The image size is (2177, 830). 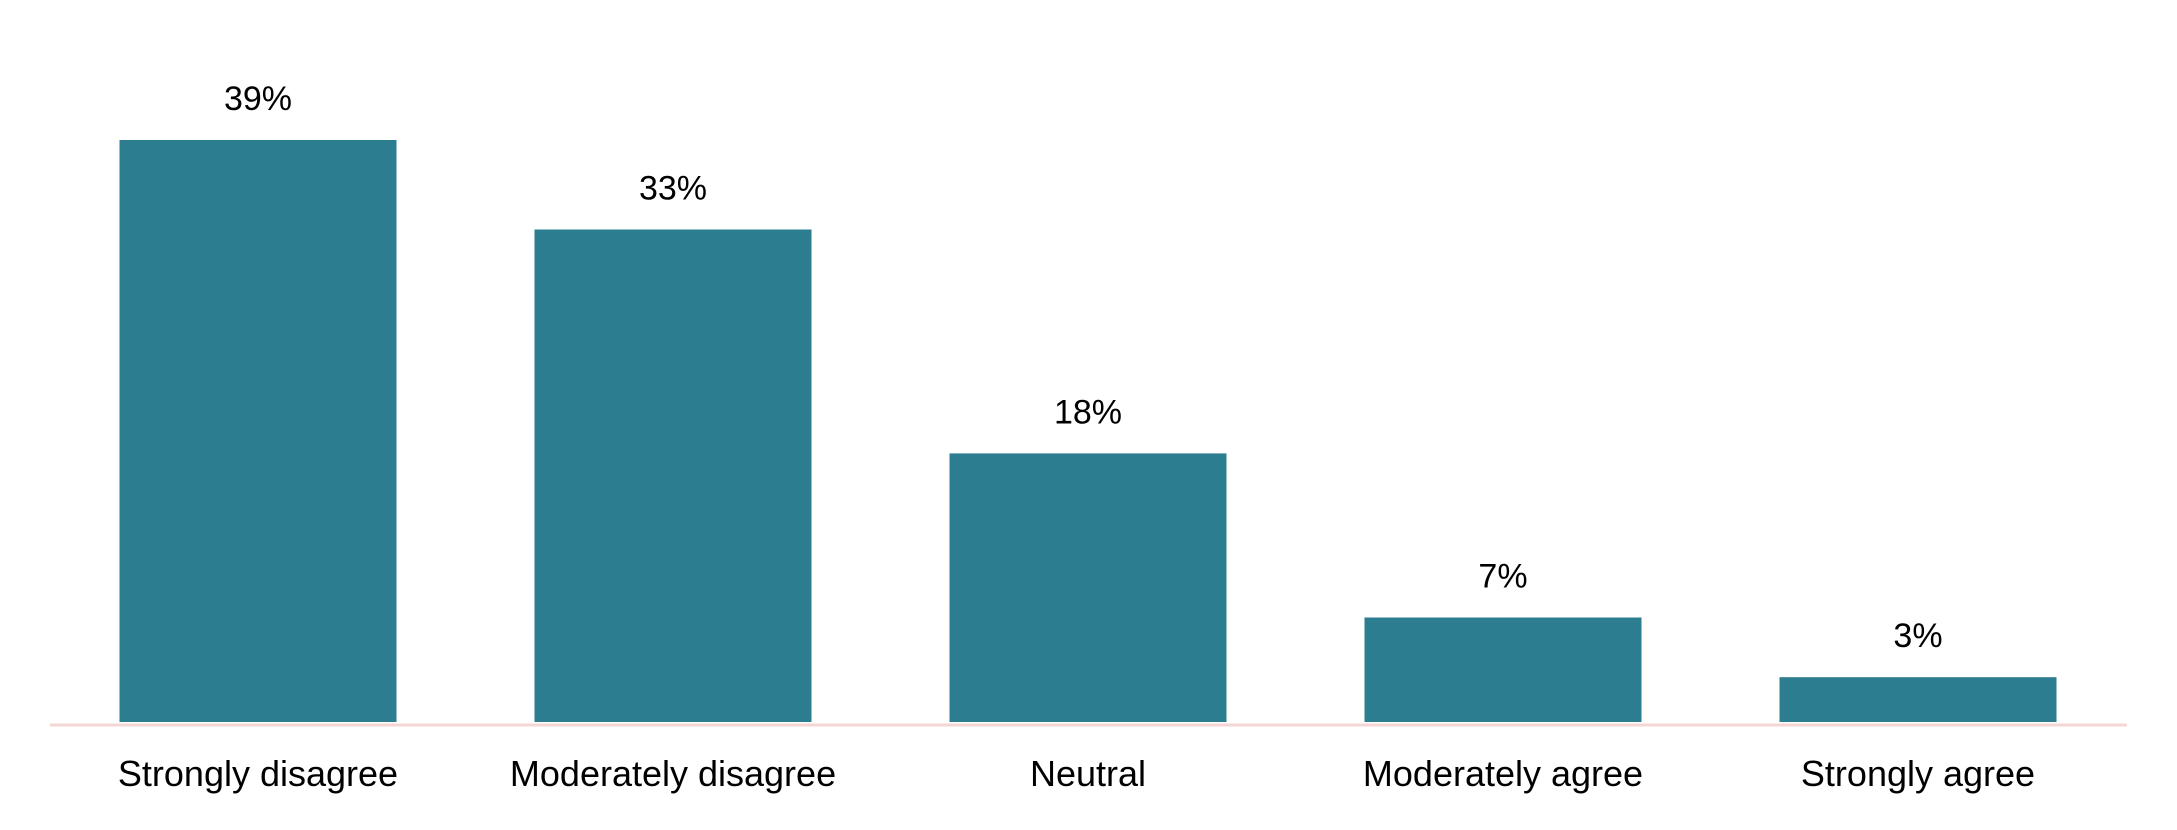 I want to click on category-label-neutral: Neutral, so click(x=1088, y=773).